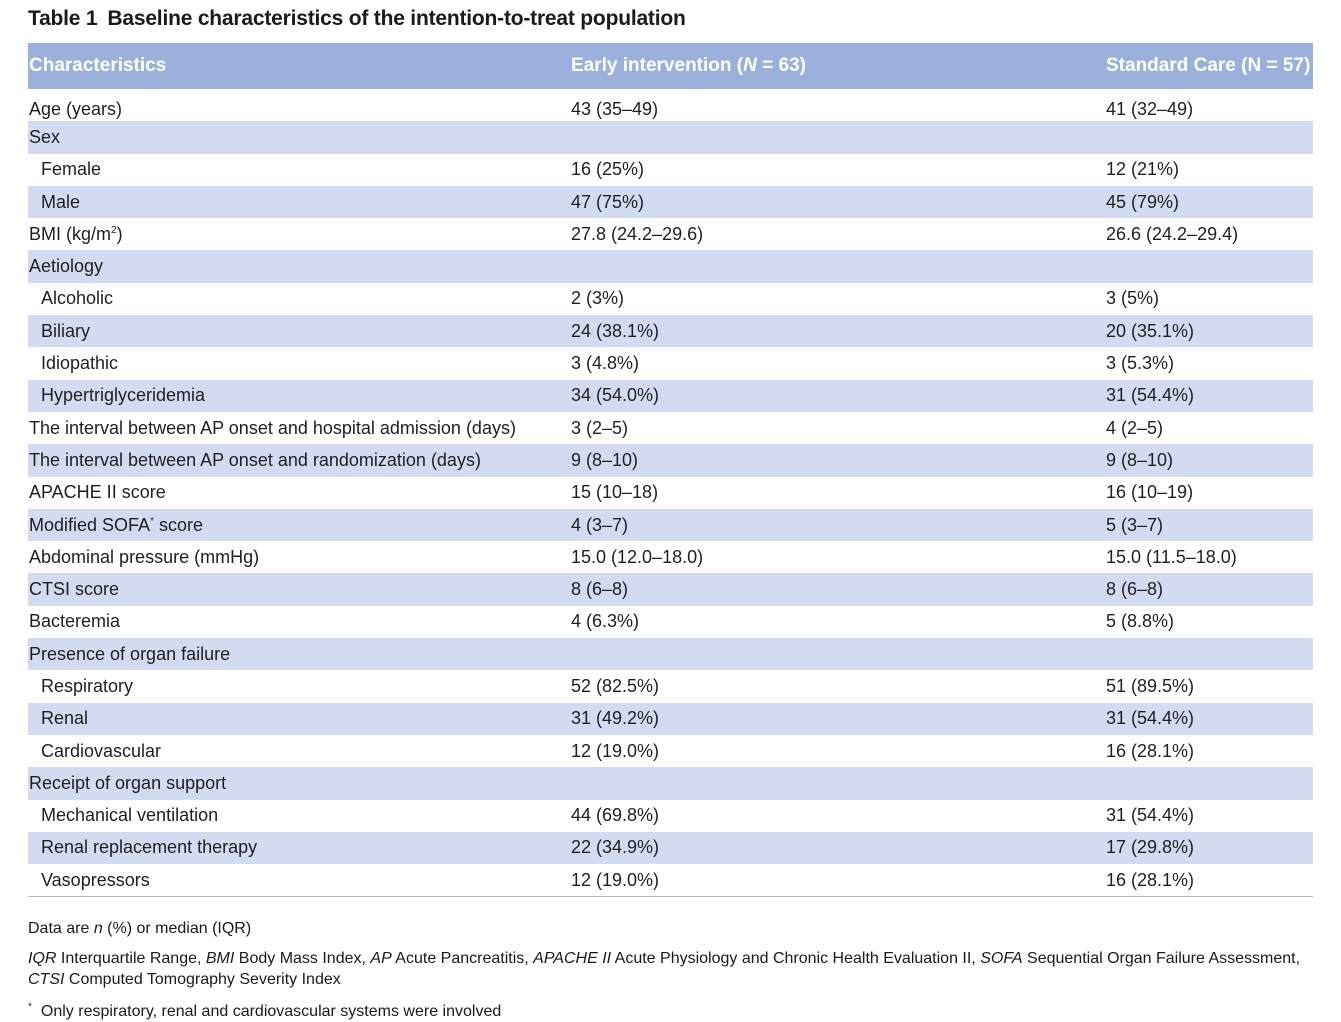 The image size is (1341, 1022). I want to click on table-row: Biliary 24 (38.1%) 20 (35.1%), so click(670, 331).